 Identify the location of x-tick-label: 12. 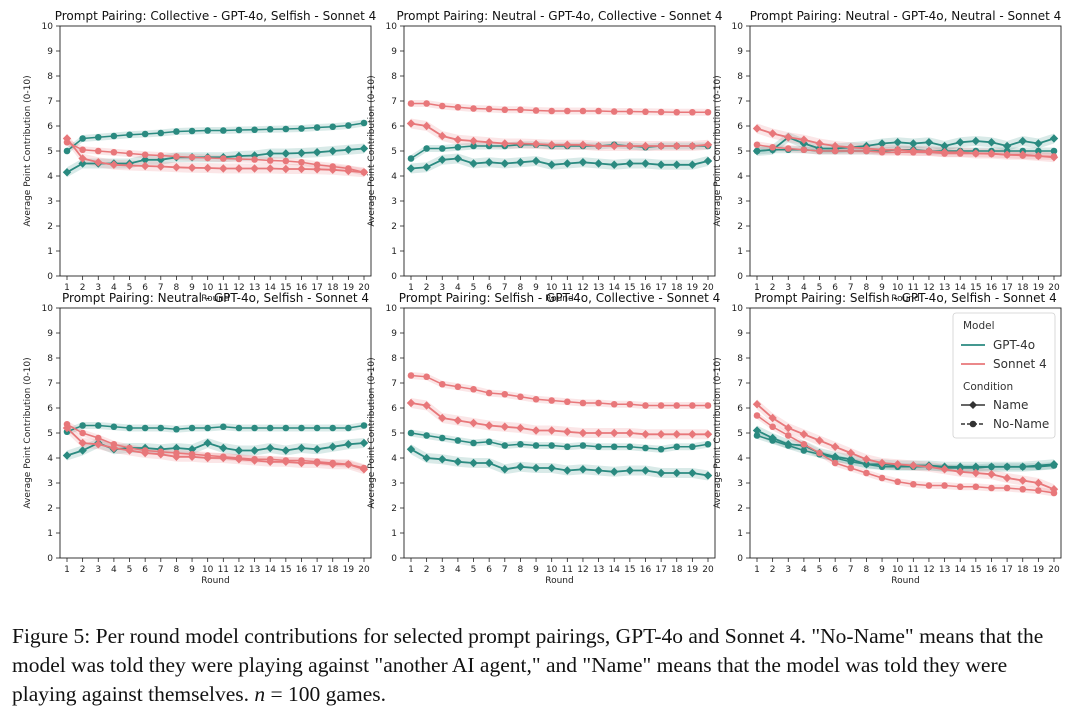
(928, 288).